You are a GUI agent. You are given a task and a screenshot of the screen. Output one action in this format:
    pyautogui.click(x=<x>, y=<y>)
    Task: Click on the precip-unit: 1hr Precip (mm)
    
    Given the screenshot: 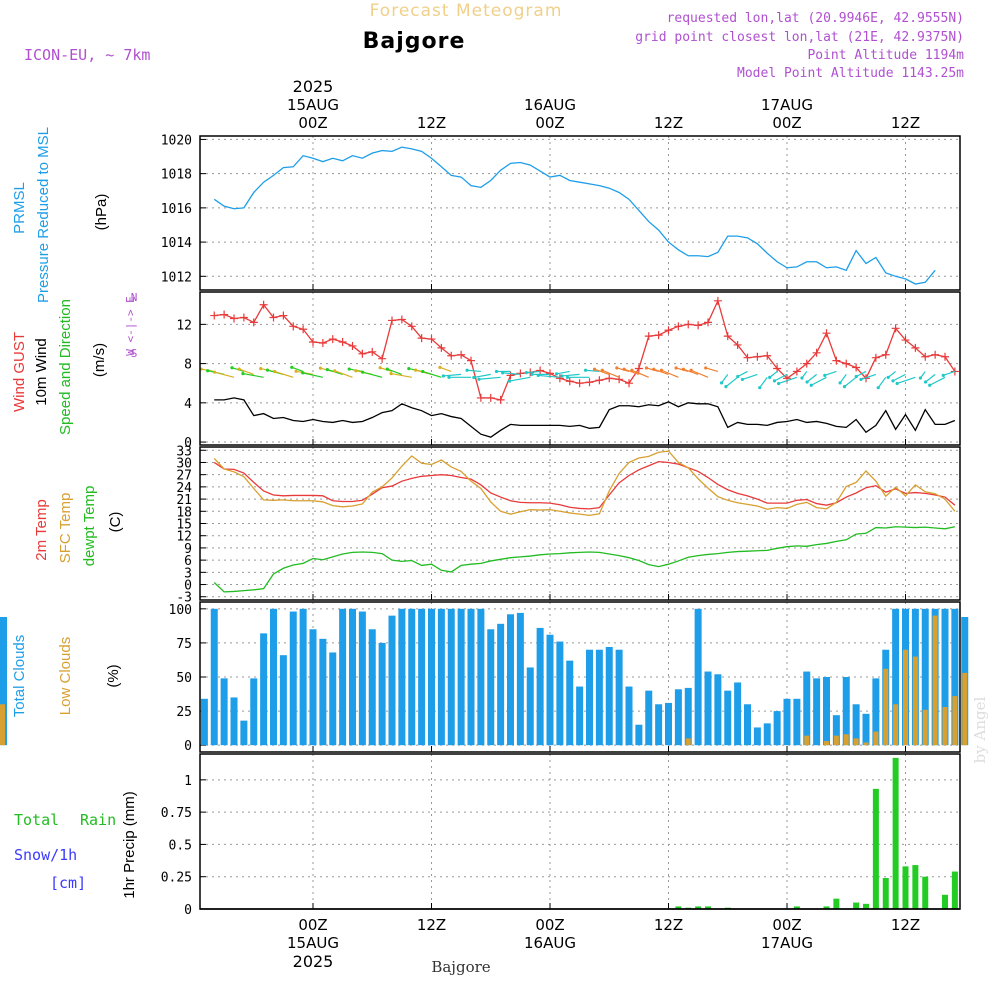 What is the action you would take?
    pyautogui.click(x=129, y=845)
    